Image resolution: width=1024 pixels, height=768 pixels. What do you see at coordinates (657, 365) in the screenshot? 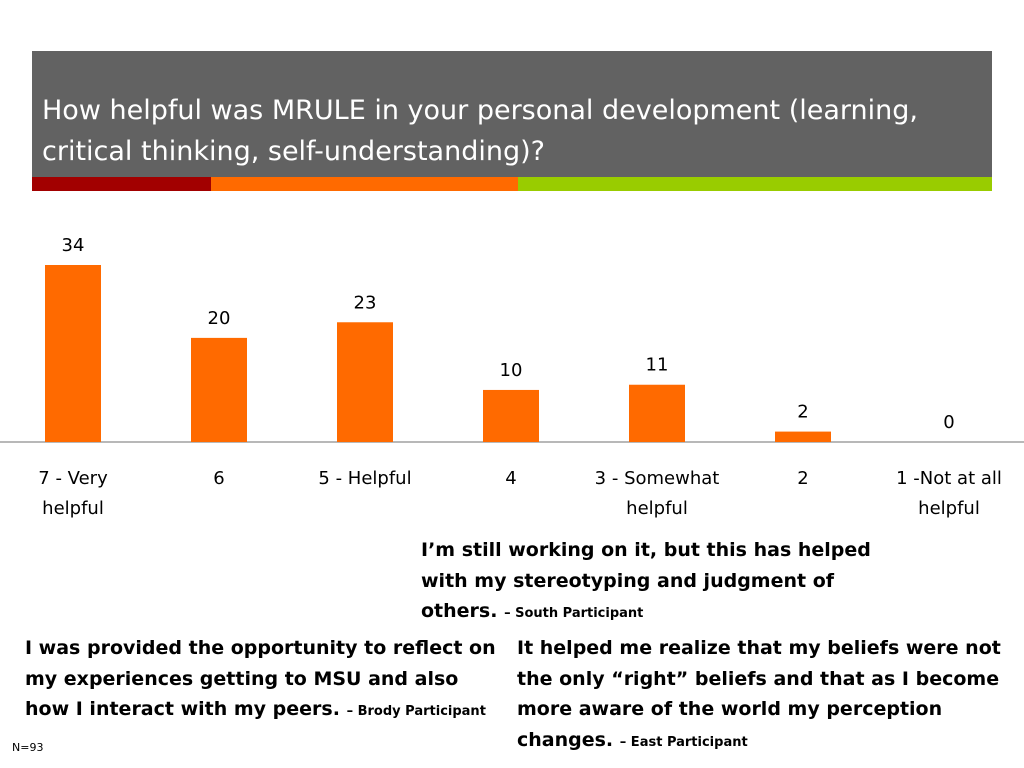
I see `data-label-4: 11` at bounding box center [657, 365].